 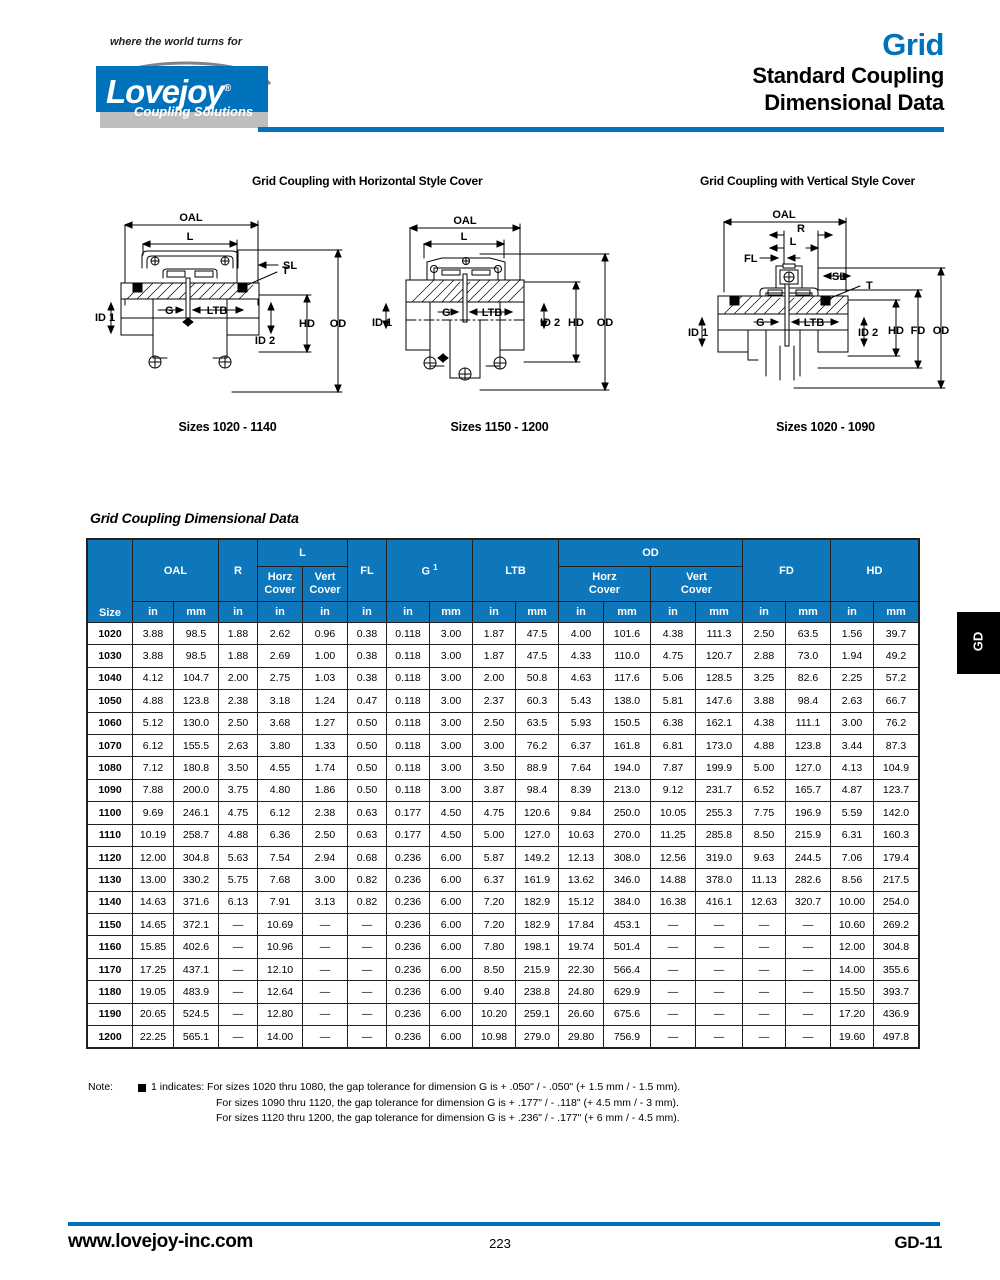 I want to click on table-cell: 98.4, so click(x=808, y=701).